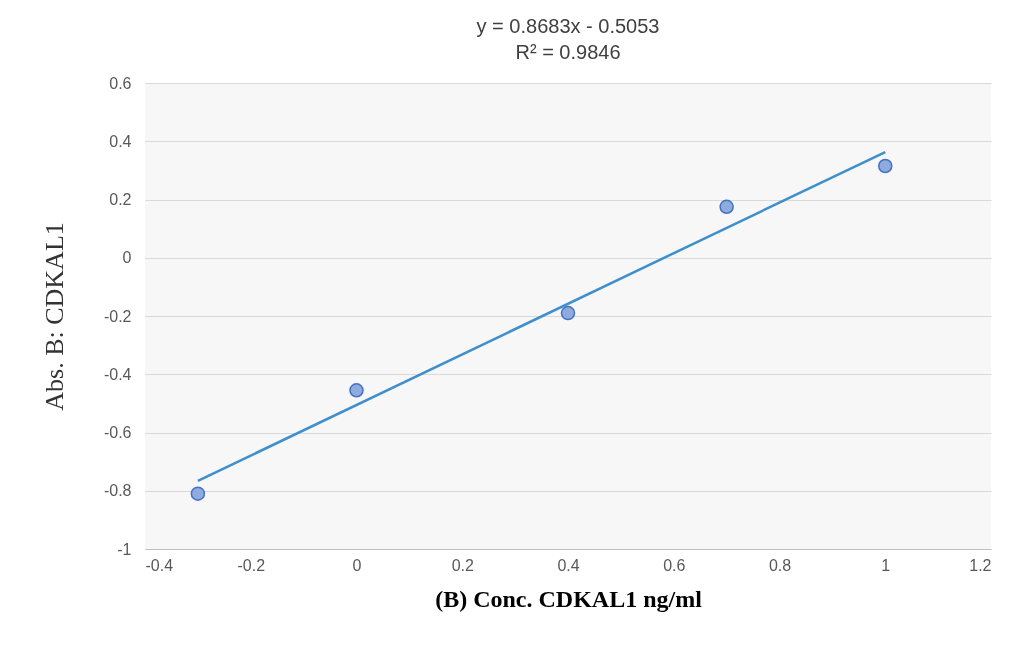  Describe the element at coordinates (117, 491) in the screenshot. I see `y-tick-label: -0.8` at that location.